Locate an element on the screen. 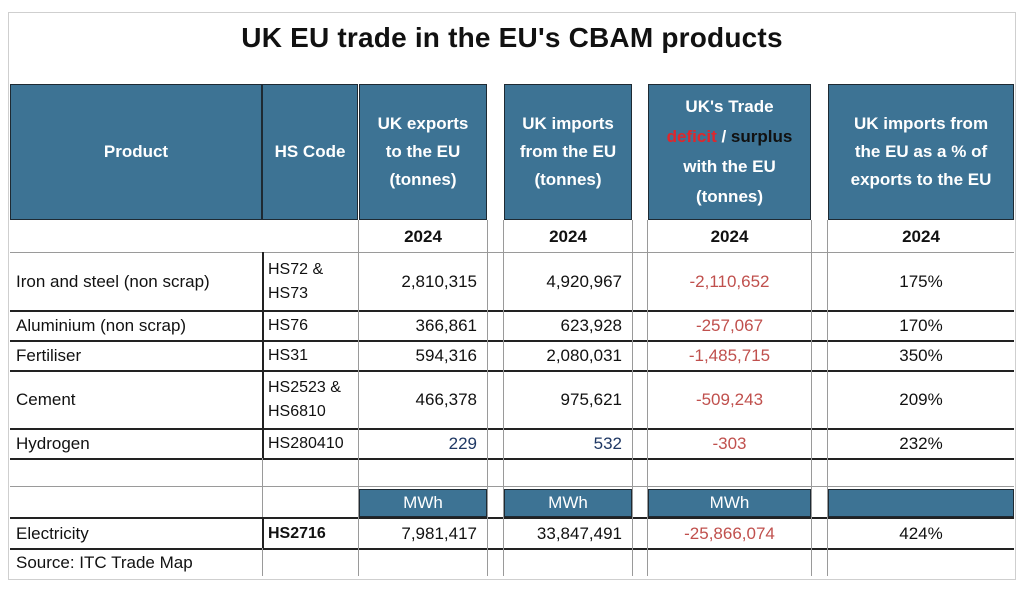  year-exports: 2024 is located at coordinates (423, 236).